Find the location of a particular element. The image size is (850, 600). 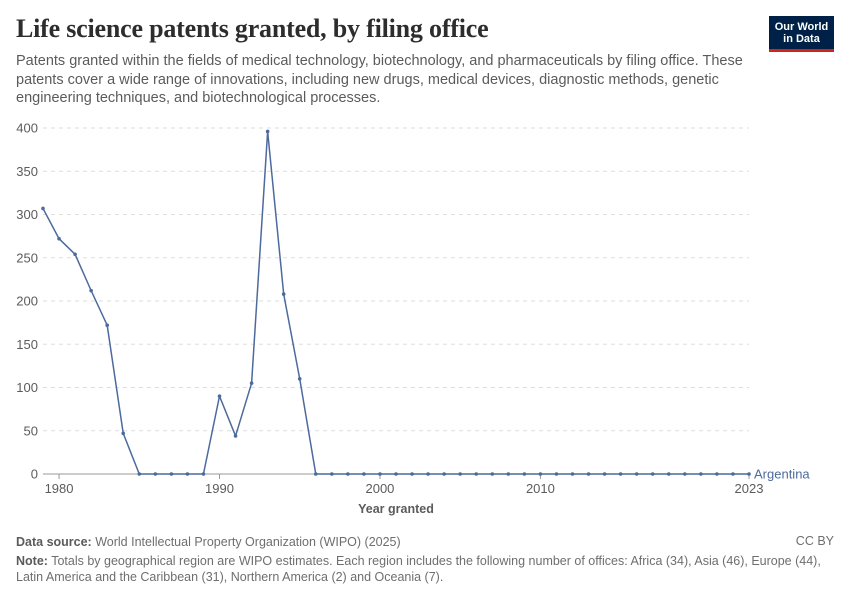

y-tick-label: 300 is located at coordinates (27, 214).